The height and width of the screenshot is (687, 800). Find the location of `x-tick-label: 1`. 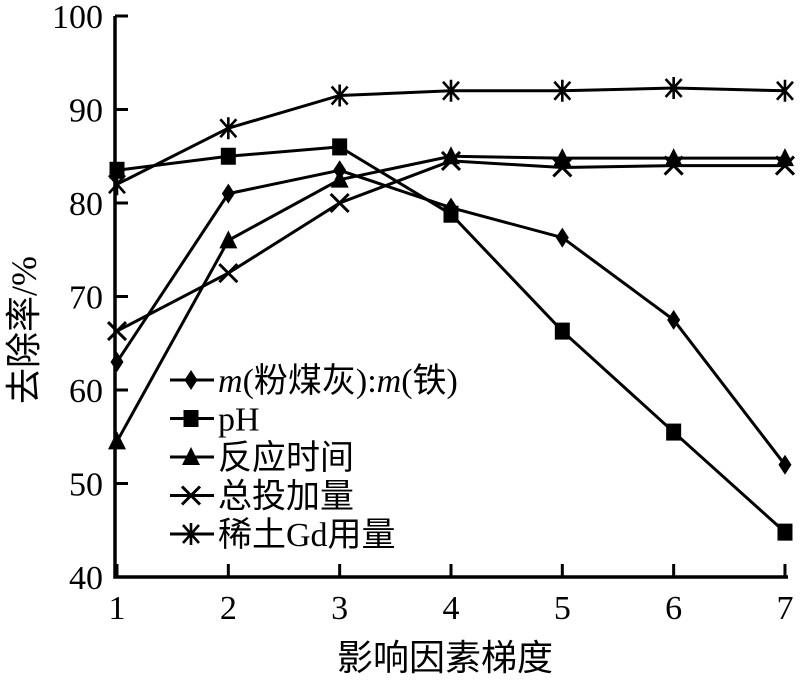

x-tick-label: 1 is located at coordinates (117, 608).